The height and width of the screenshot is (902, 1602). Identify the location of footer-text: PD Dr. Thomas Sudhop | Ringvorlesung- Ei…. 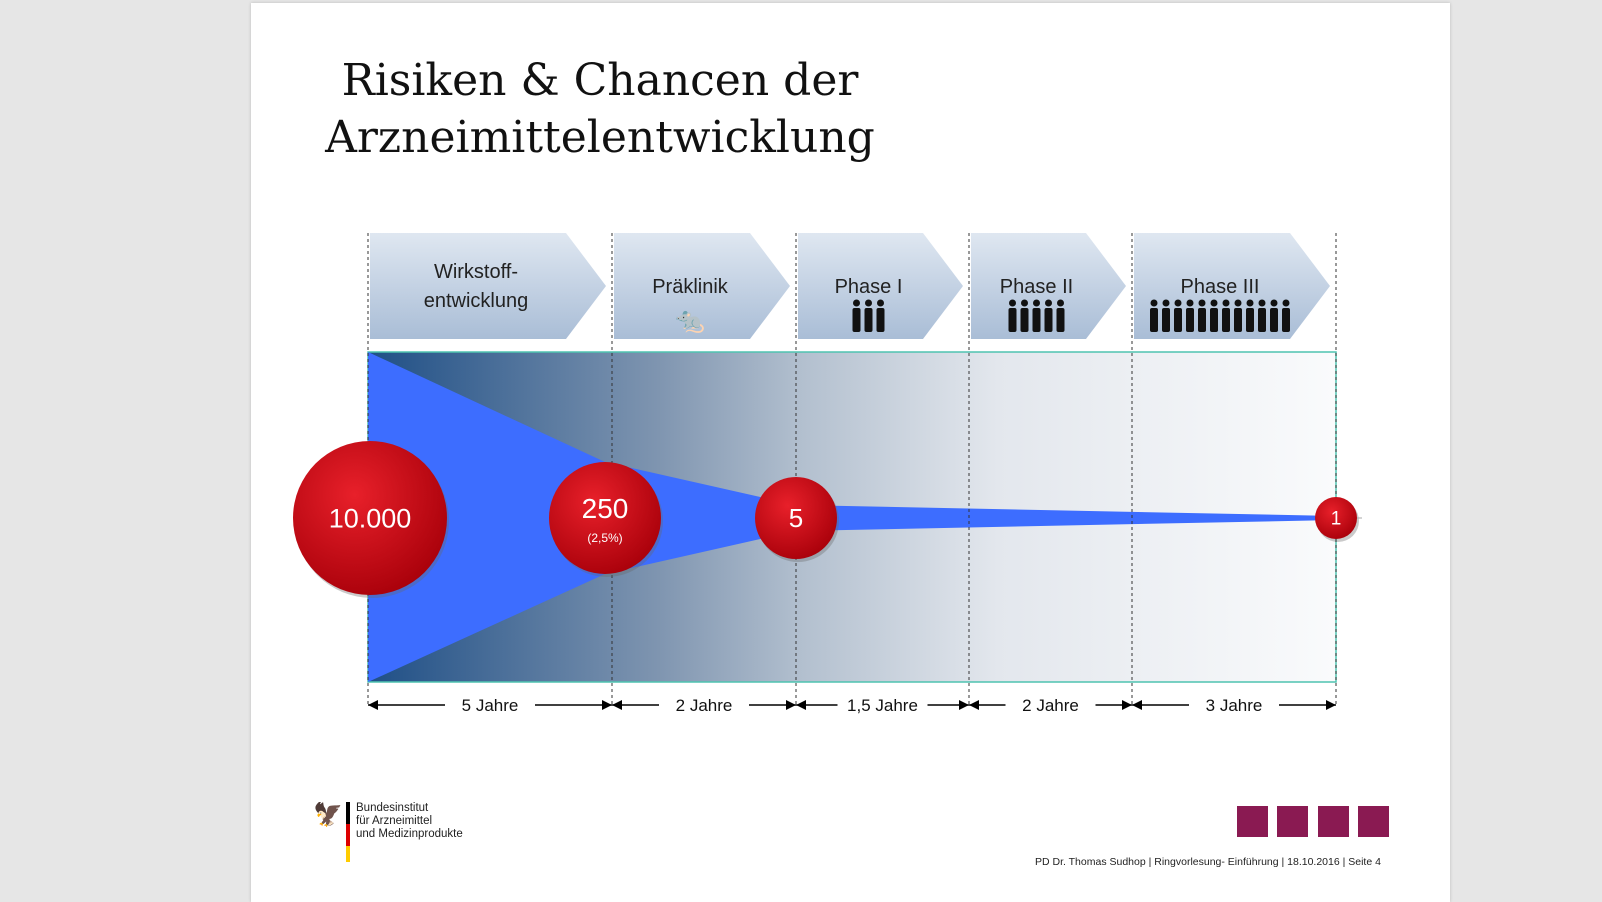
(1208, 862).